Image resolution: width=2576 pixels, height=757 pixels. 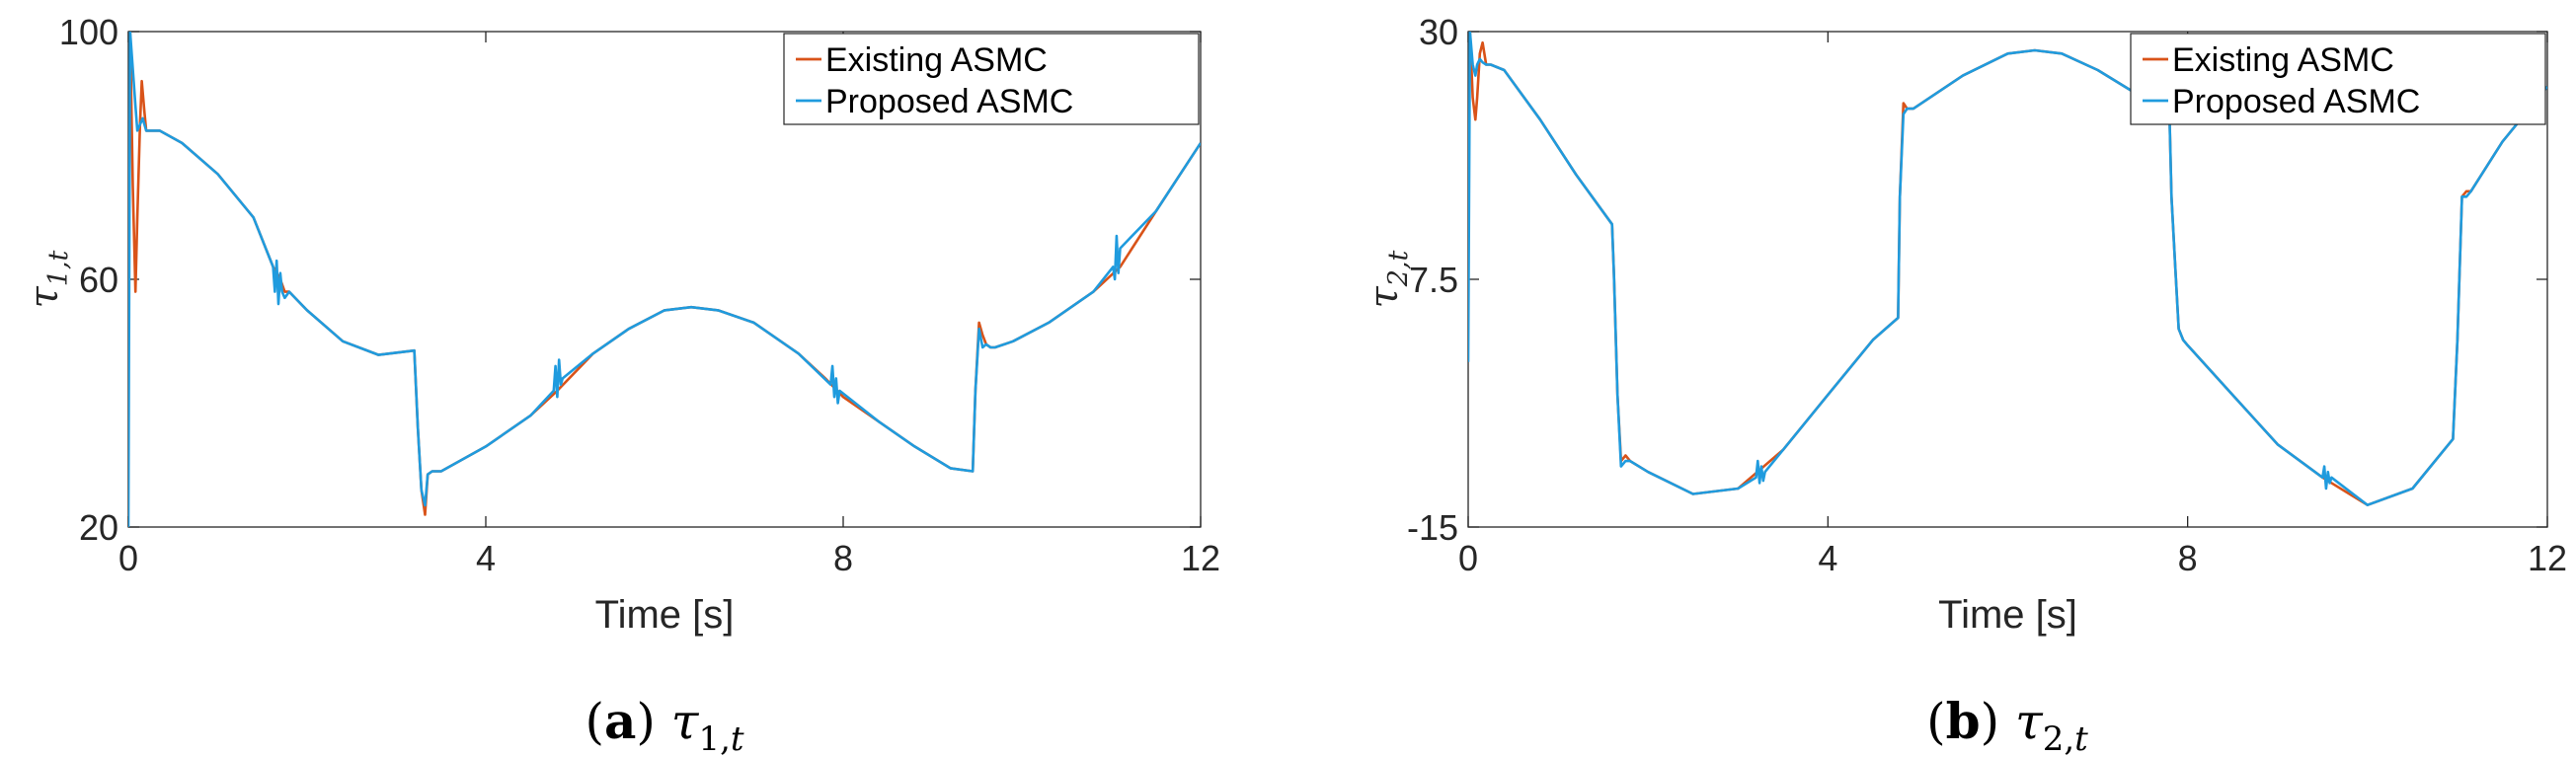 What do you see at coordinates (620, 721) in the screenshot?
I see `caption-letter: a` at bounding box center [620, 721].